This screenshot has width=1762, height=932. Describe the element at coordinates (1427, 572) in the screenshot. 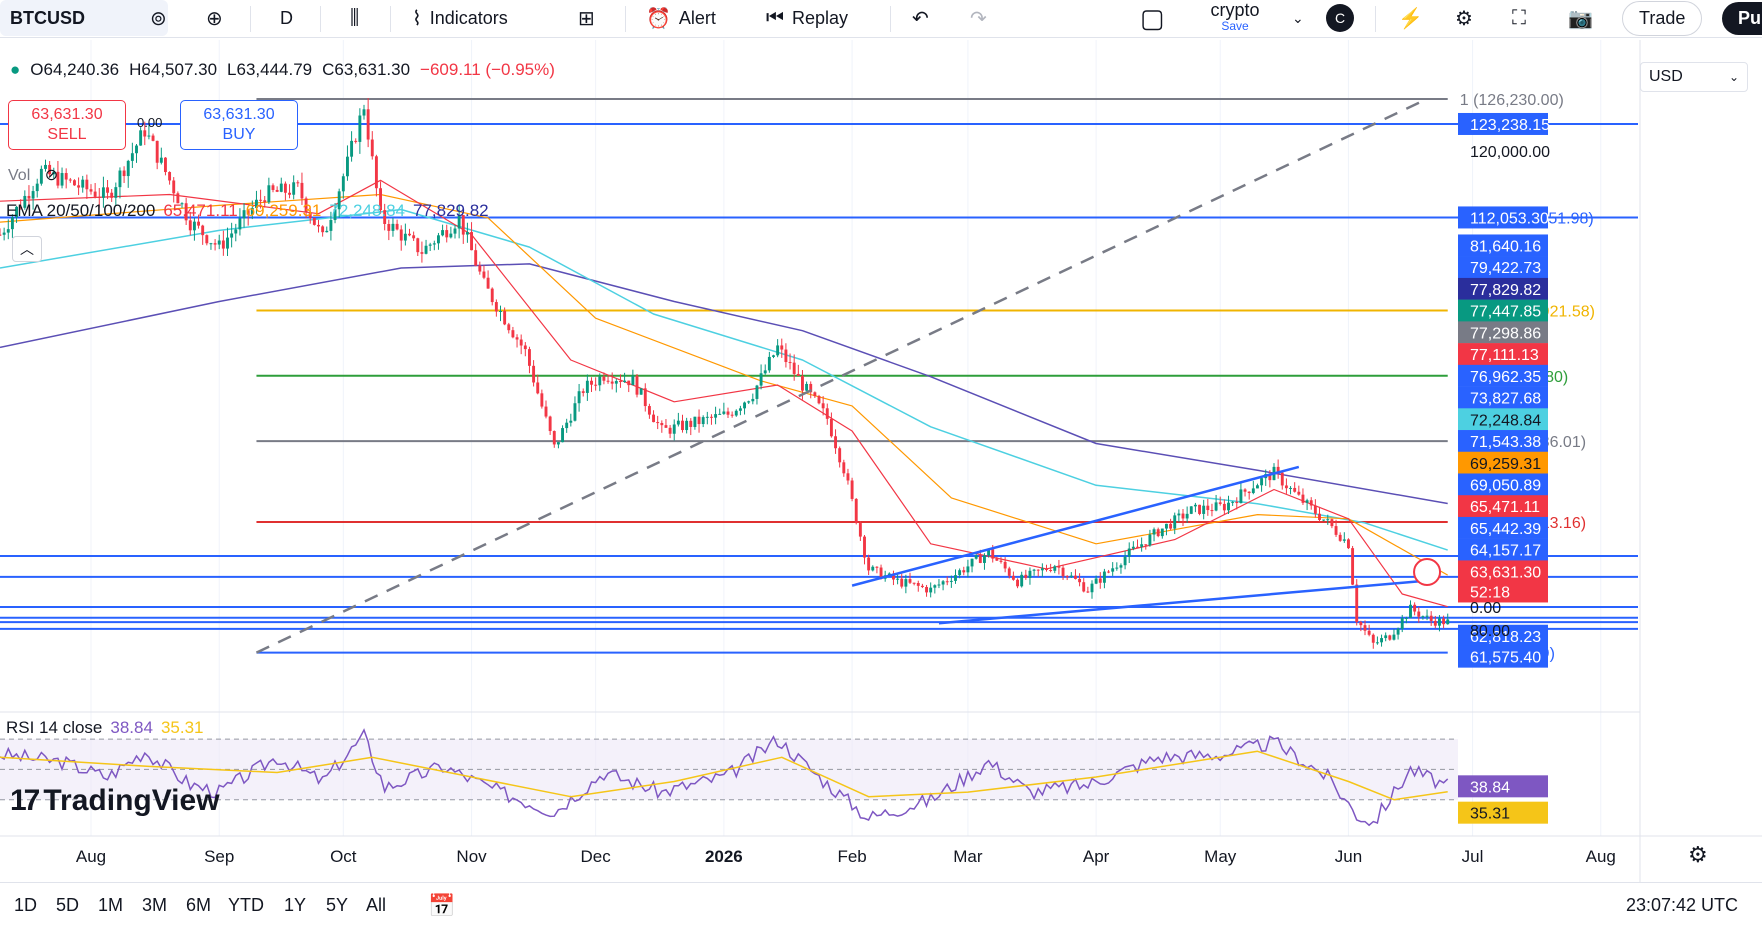

I see `us-flag-event-icon` at that location.